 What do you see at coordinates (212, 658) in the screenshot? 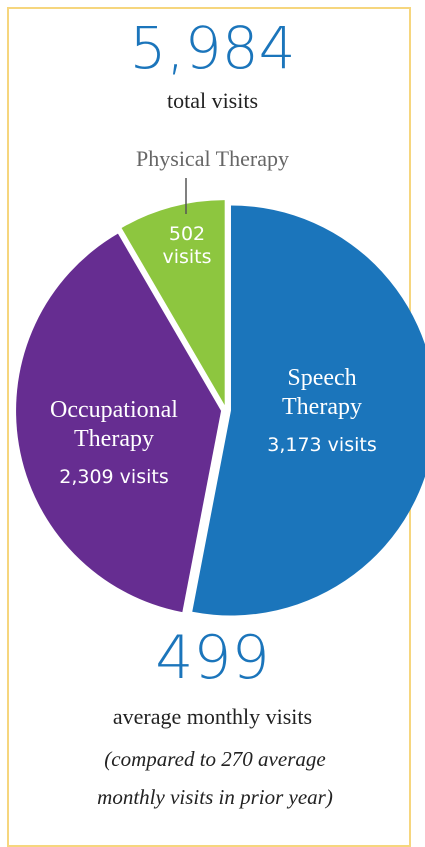
I see `monthly-number: 499` at bounding box center [212, 658].